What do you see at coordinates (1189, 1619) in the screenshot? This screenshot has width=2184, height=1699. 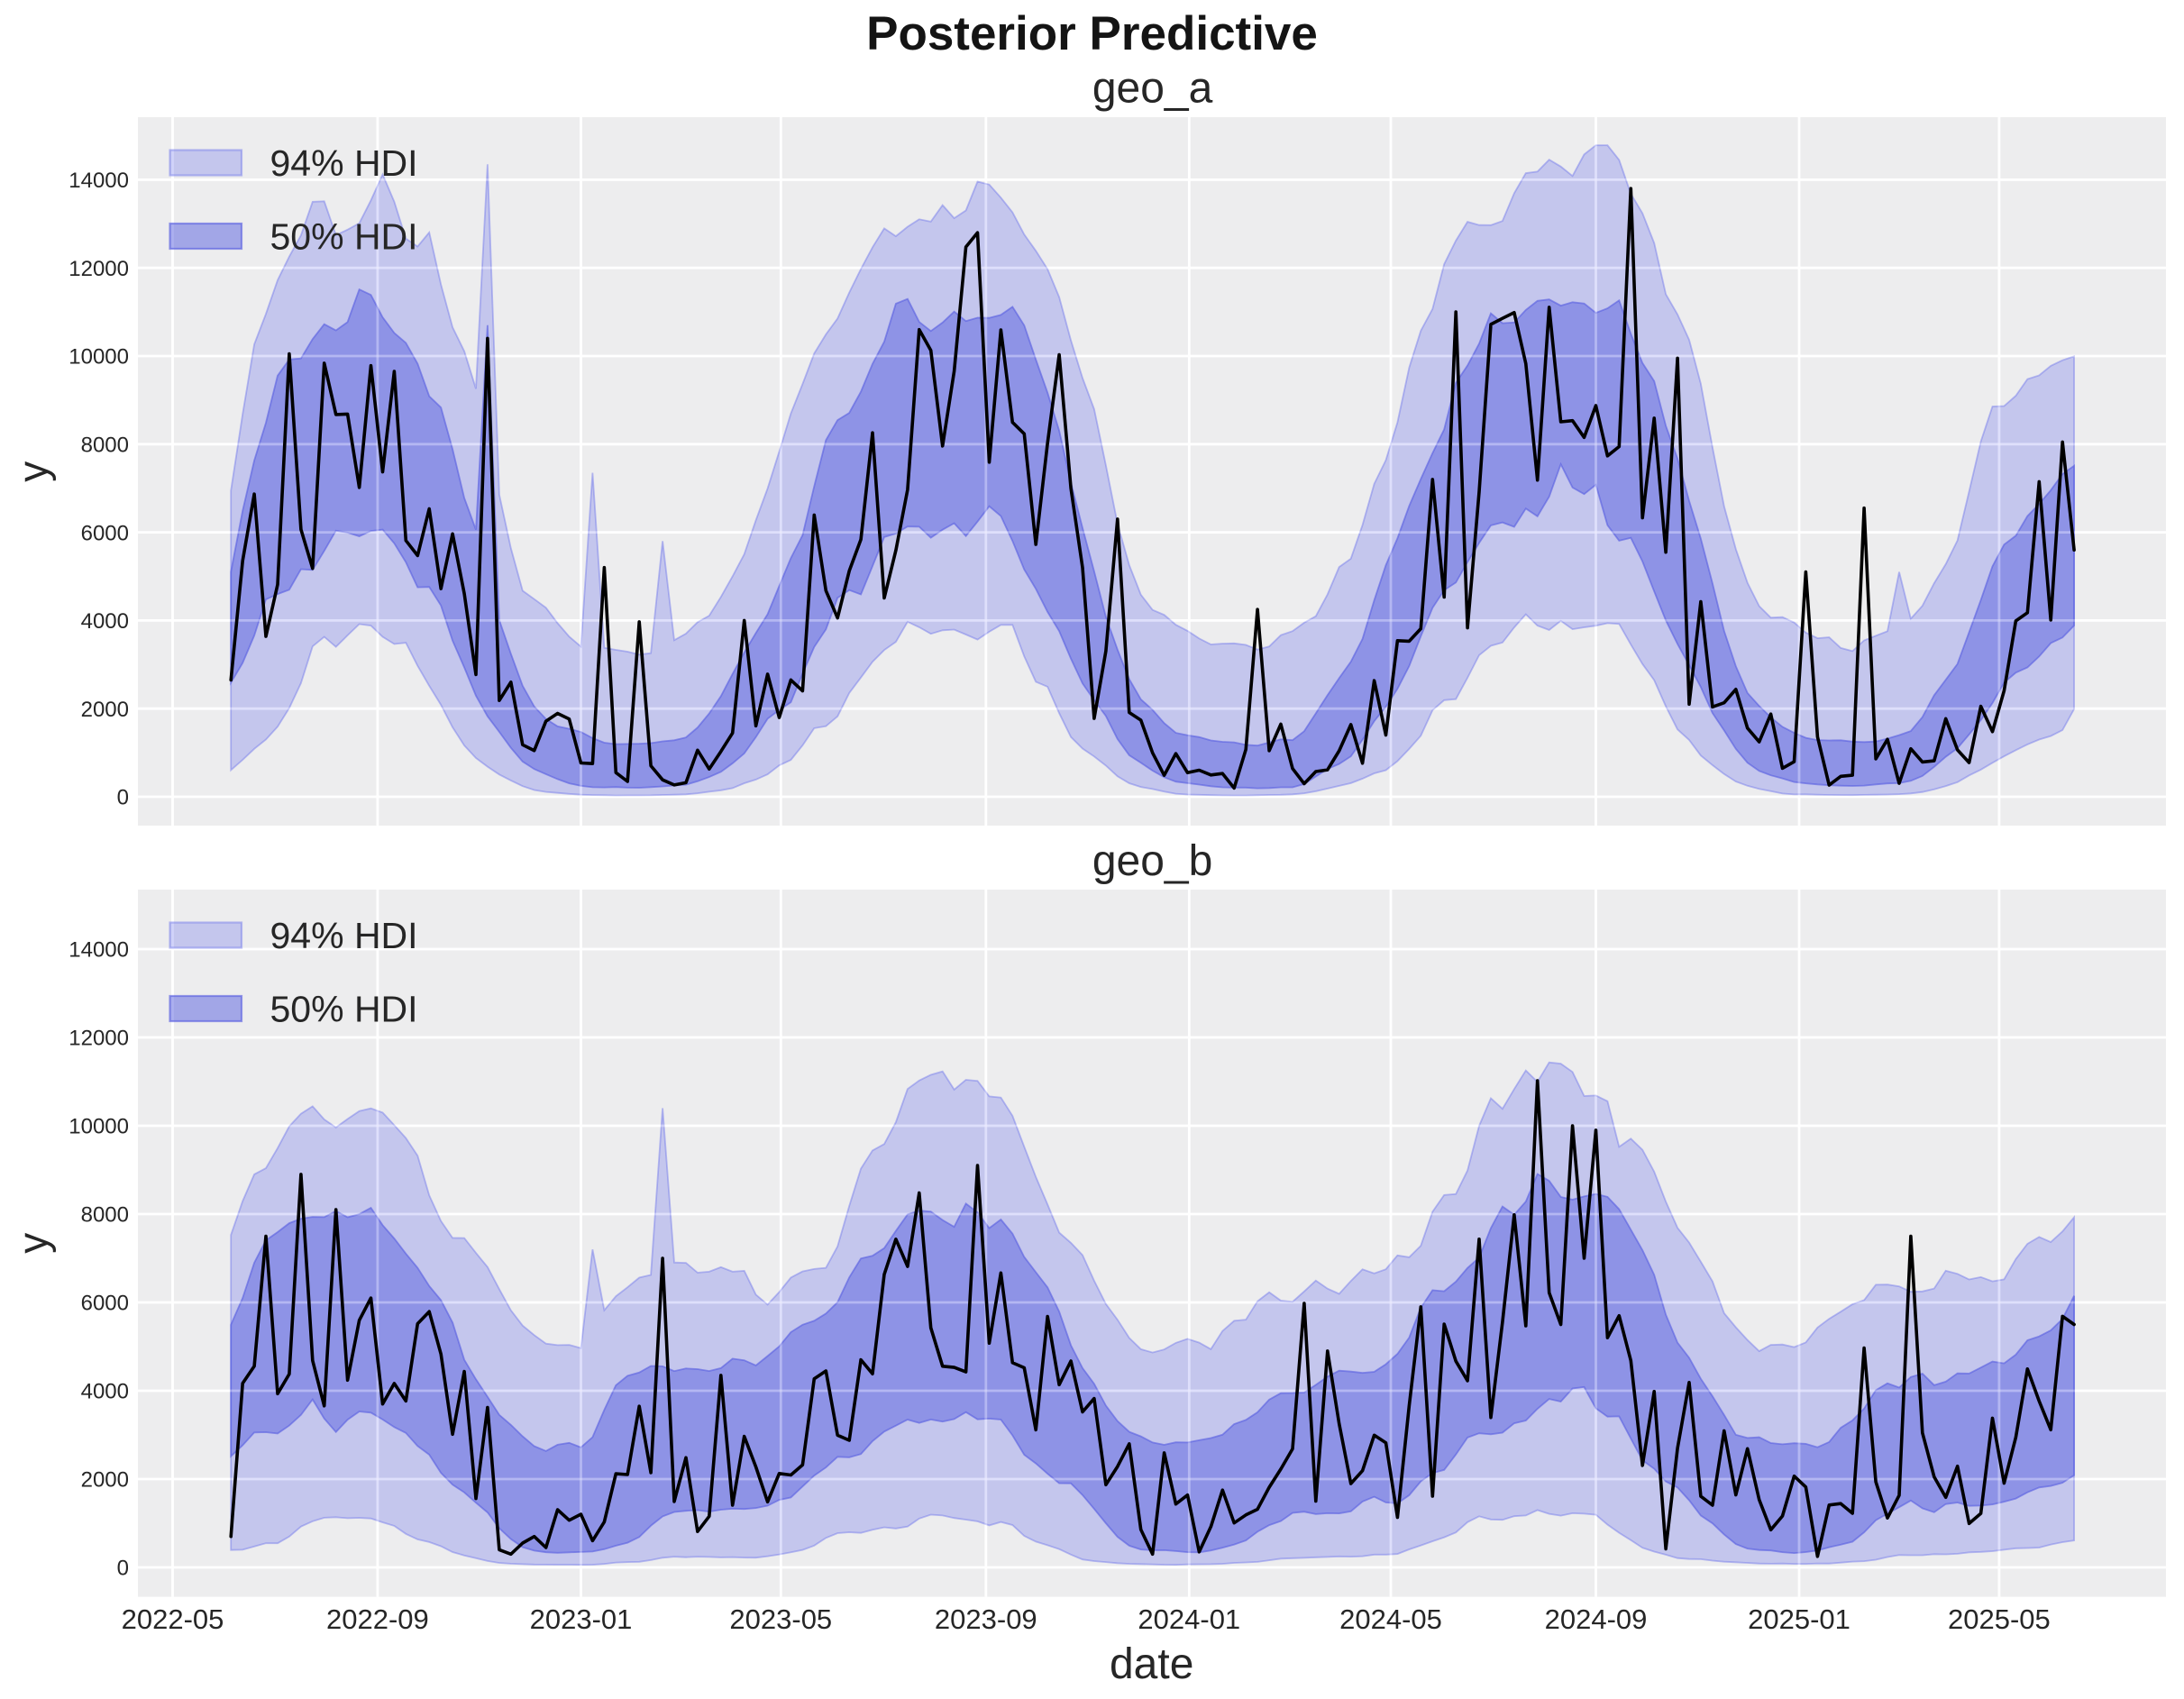 I see `svg-text: 2024-01` at bounding box center [1189, 1619].